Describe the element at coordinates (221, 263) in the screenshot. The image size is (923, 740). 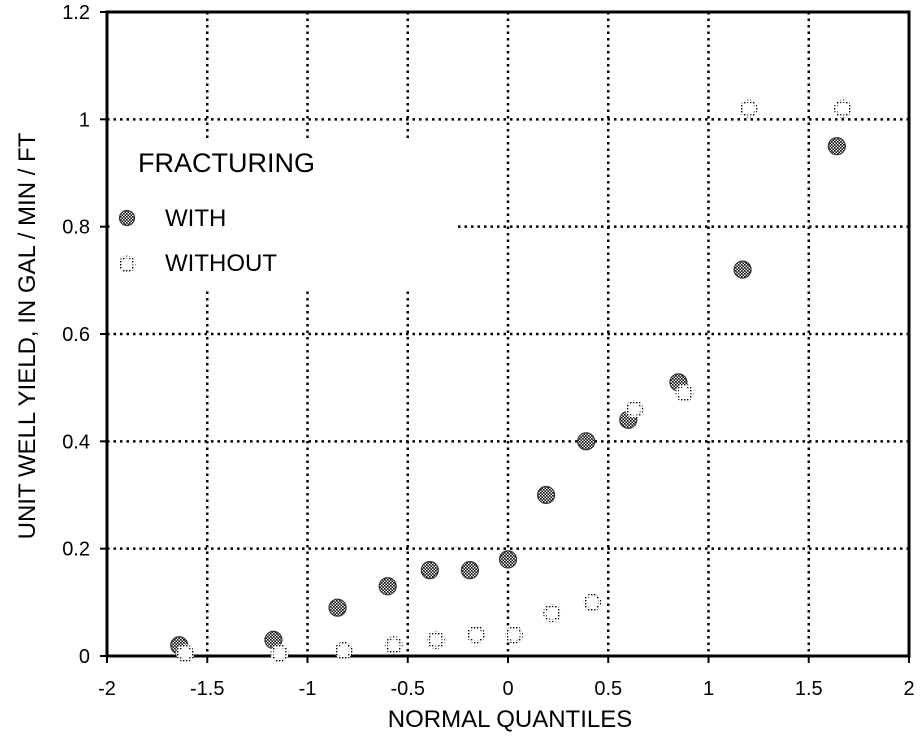
I see `legend-label-without: WITHOUT` at that location.